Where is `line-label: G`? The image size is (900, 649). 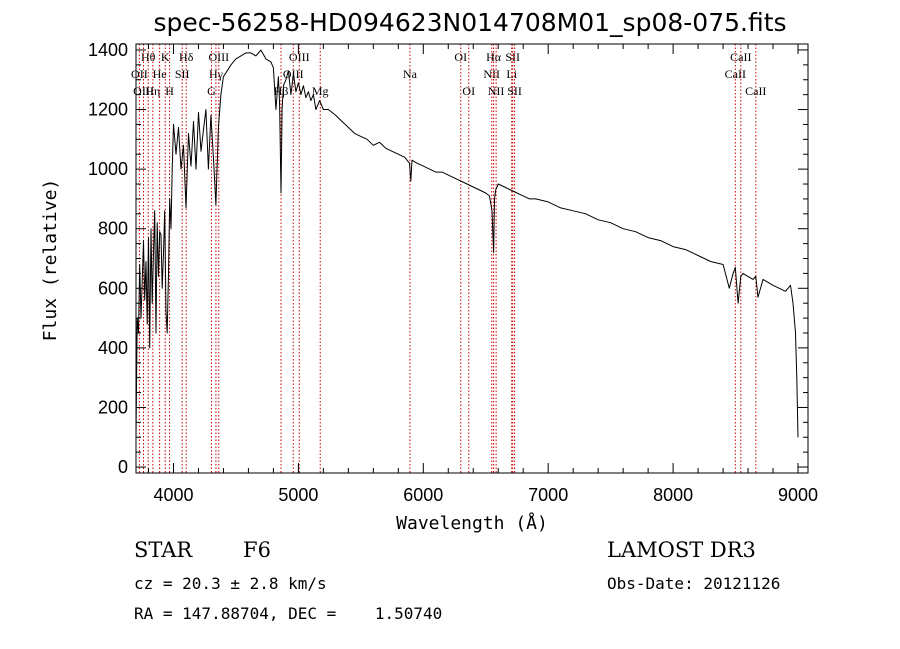
line-label: G is located at coordinates (211, 91).